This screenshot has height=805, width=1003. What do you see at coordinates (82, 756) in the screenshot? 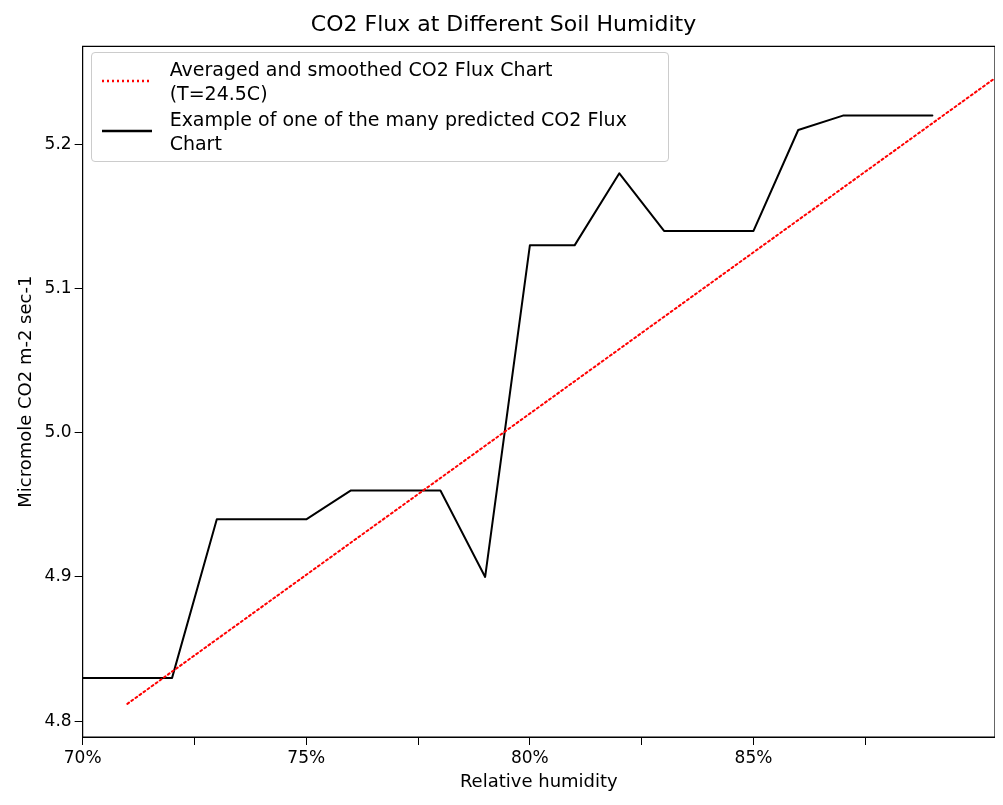
I see `x-tick-label: 70%` at bounding box center [82, 756].